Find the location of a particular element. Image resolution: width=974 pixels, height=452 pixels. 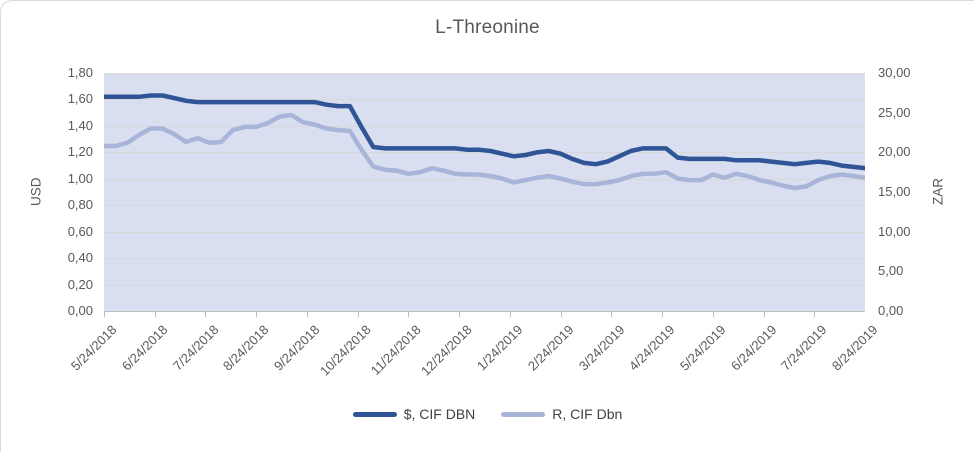

legend-item-zar-series: R, CIF Dbn is located at coordinates (561, 414).